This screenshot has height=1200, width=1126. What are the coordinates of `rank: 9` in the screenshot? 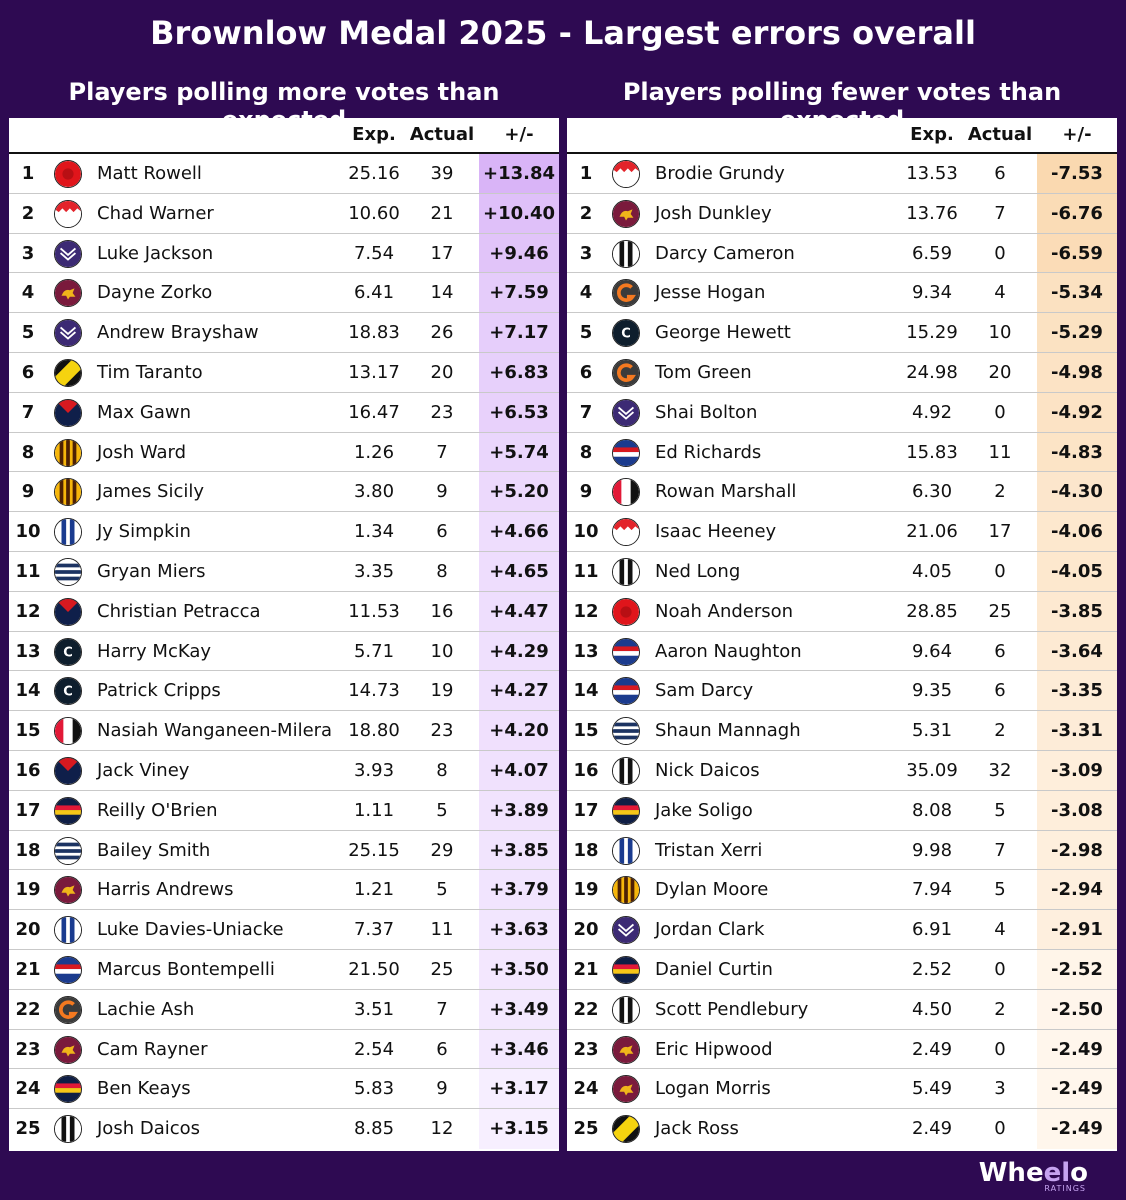 It's located at (28, 492).